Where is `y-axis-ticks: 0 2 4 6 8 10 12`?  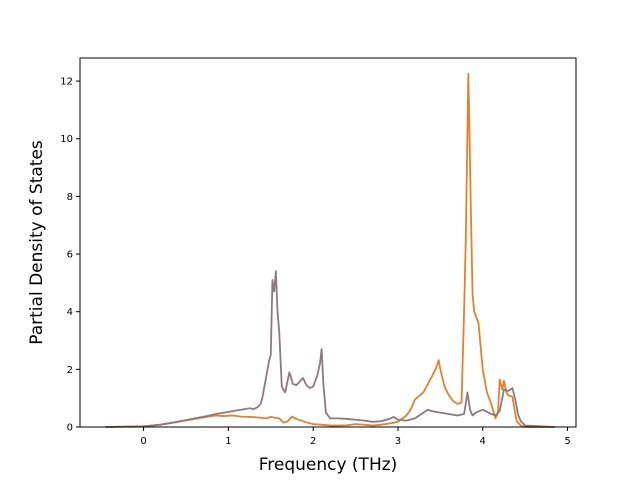 y-axis-ticks: 0 2 4 6 8 10 12 is located at coordinates (70, 255).